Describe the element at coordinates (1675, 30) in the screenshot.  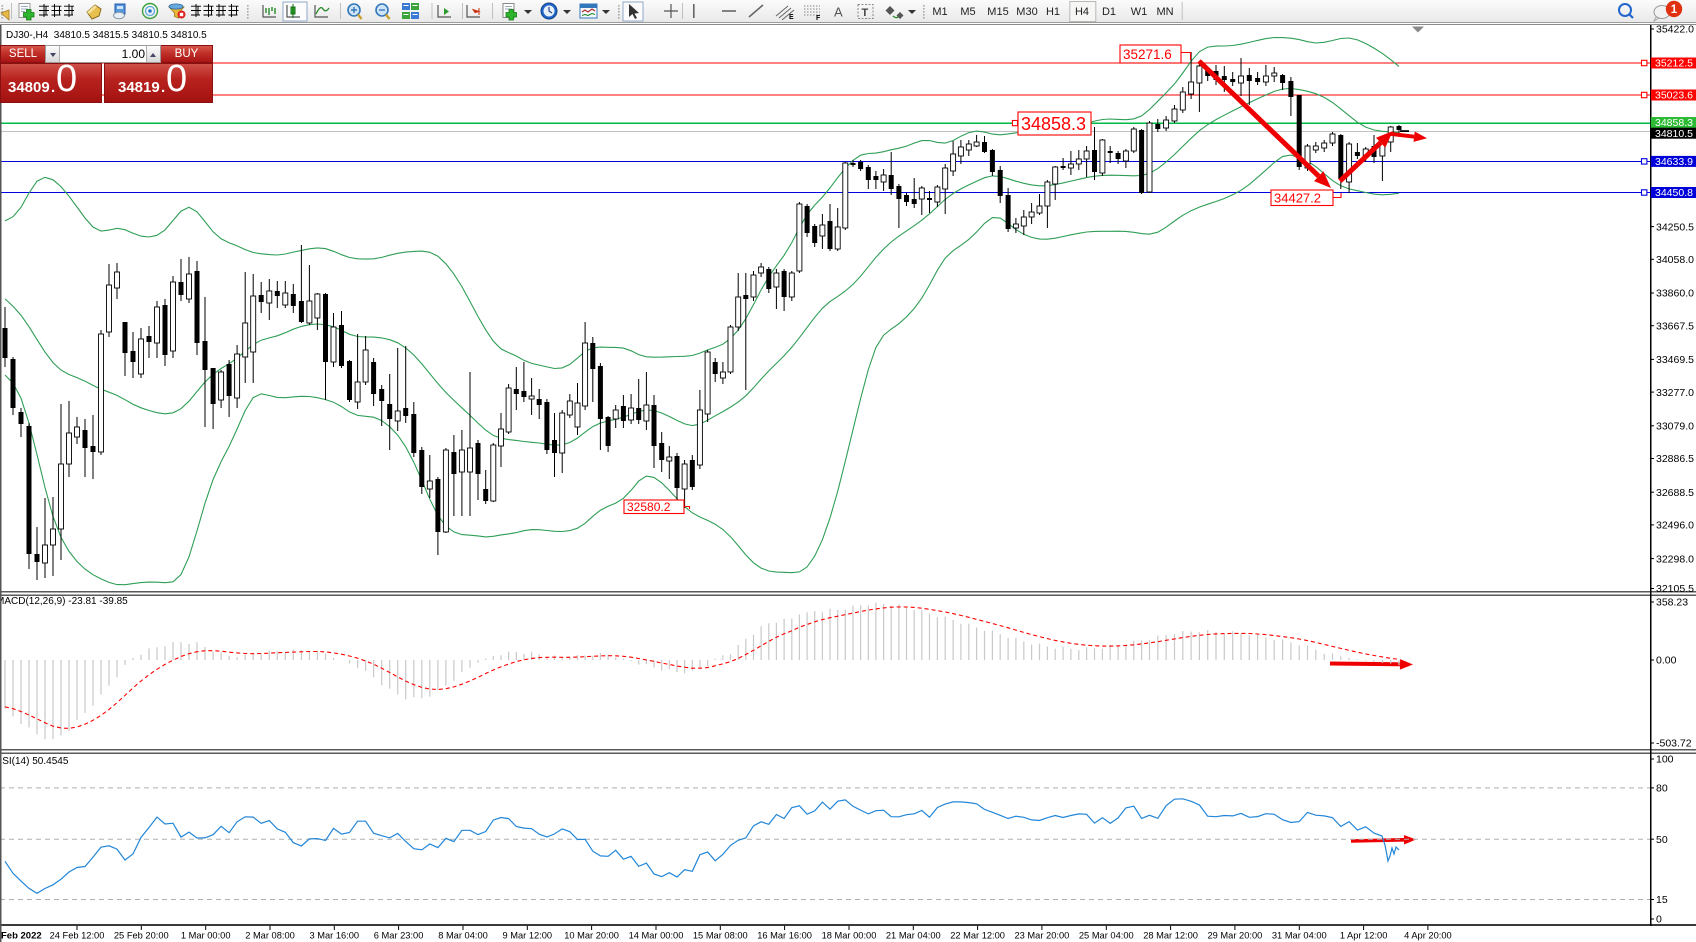
I see `svg-text: 35422.0` at that location.